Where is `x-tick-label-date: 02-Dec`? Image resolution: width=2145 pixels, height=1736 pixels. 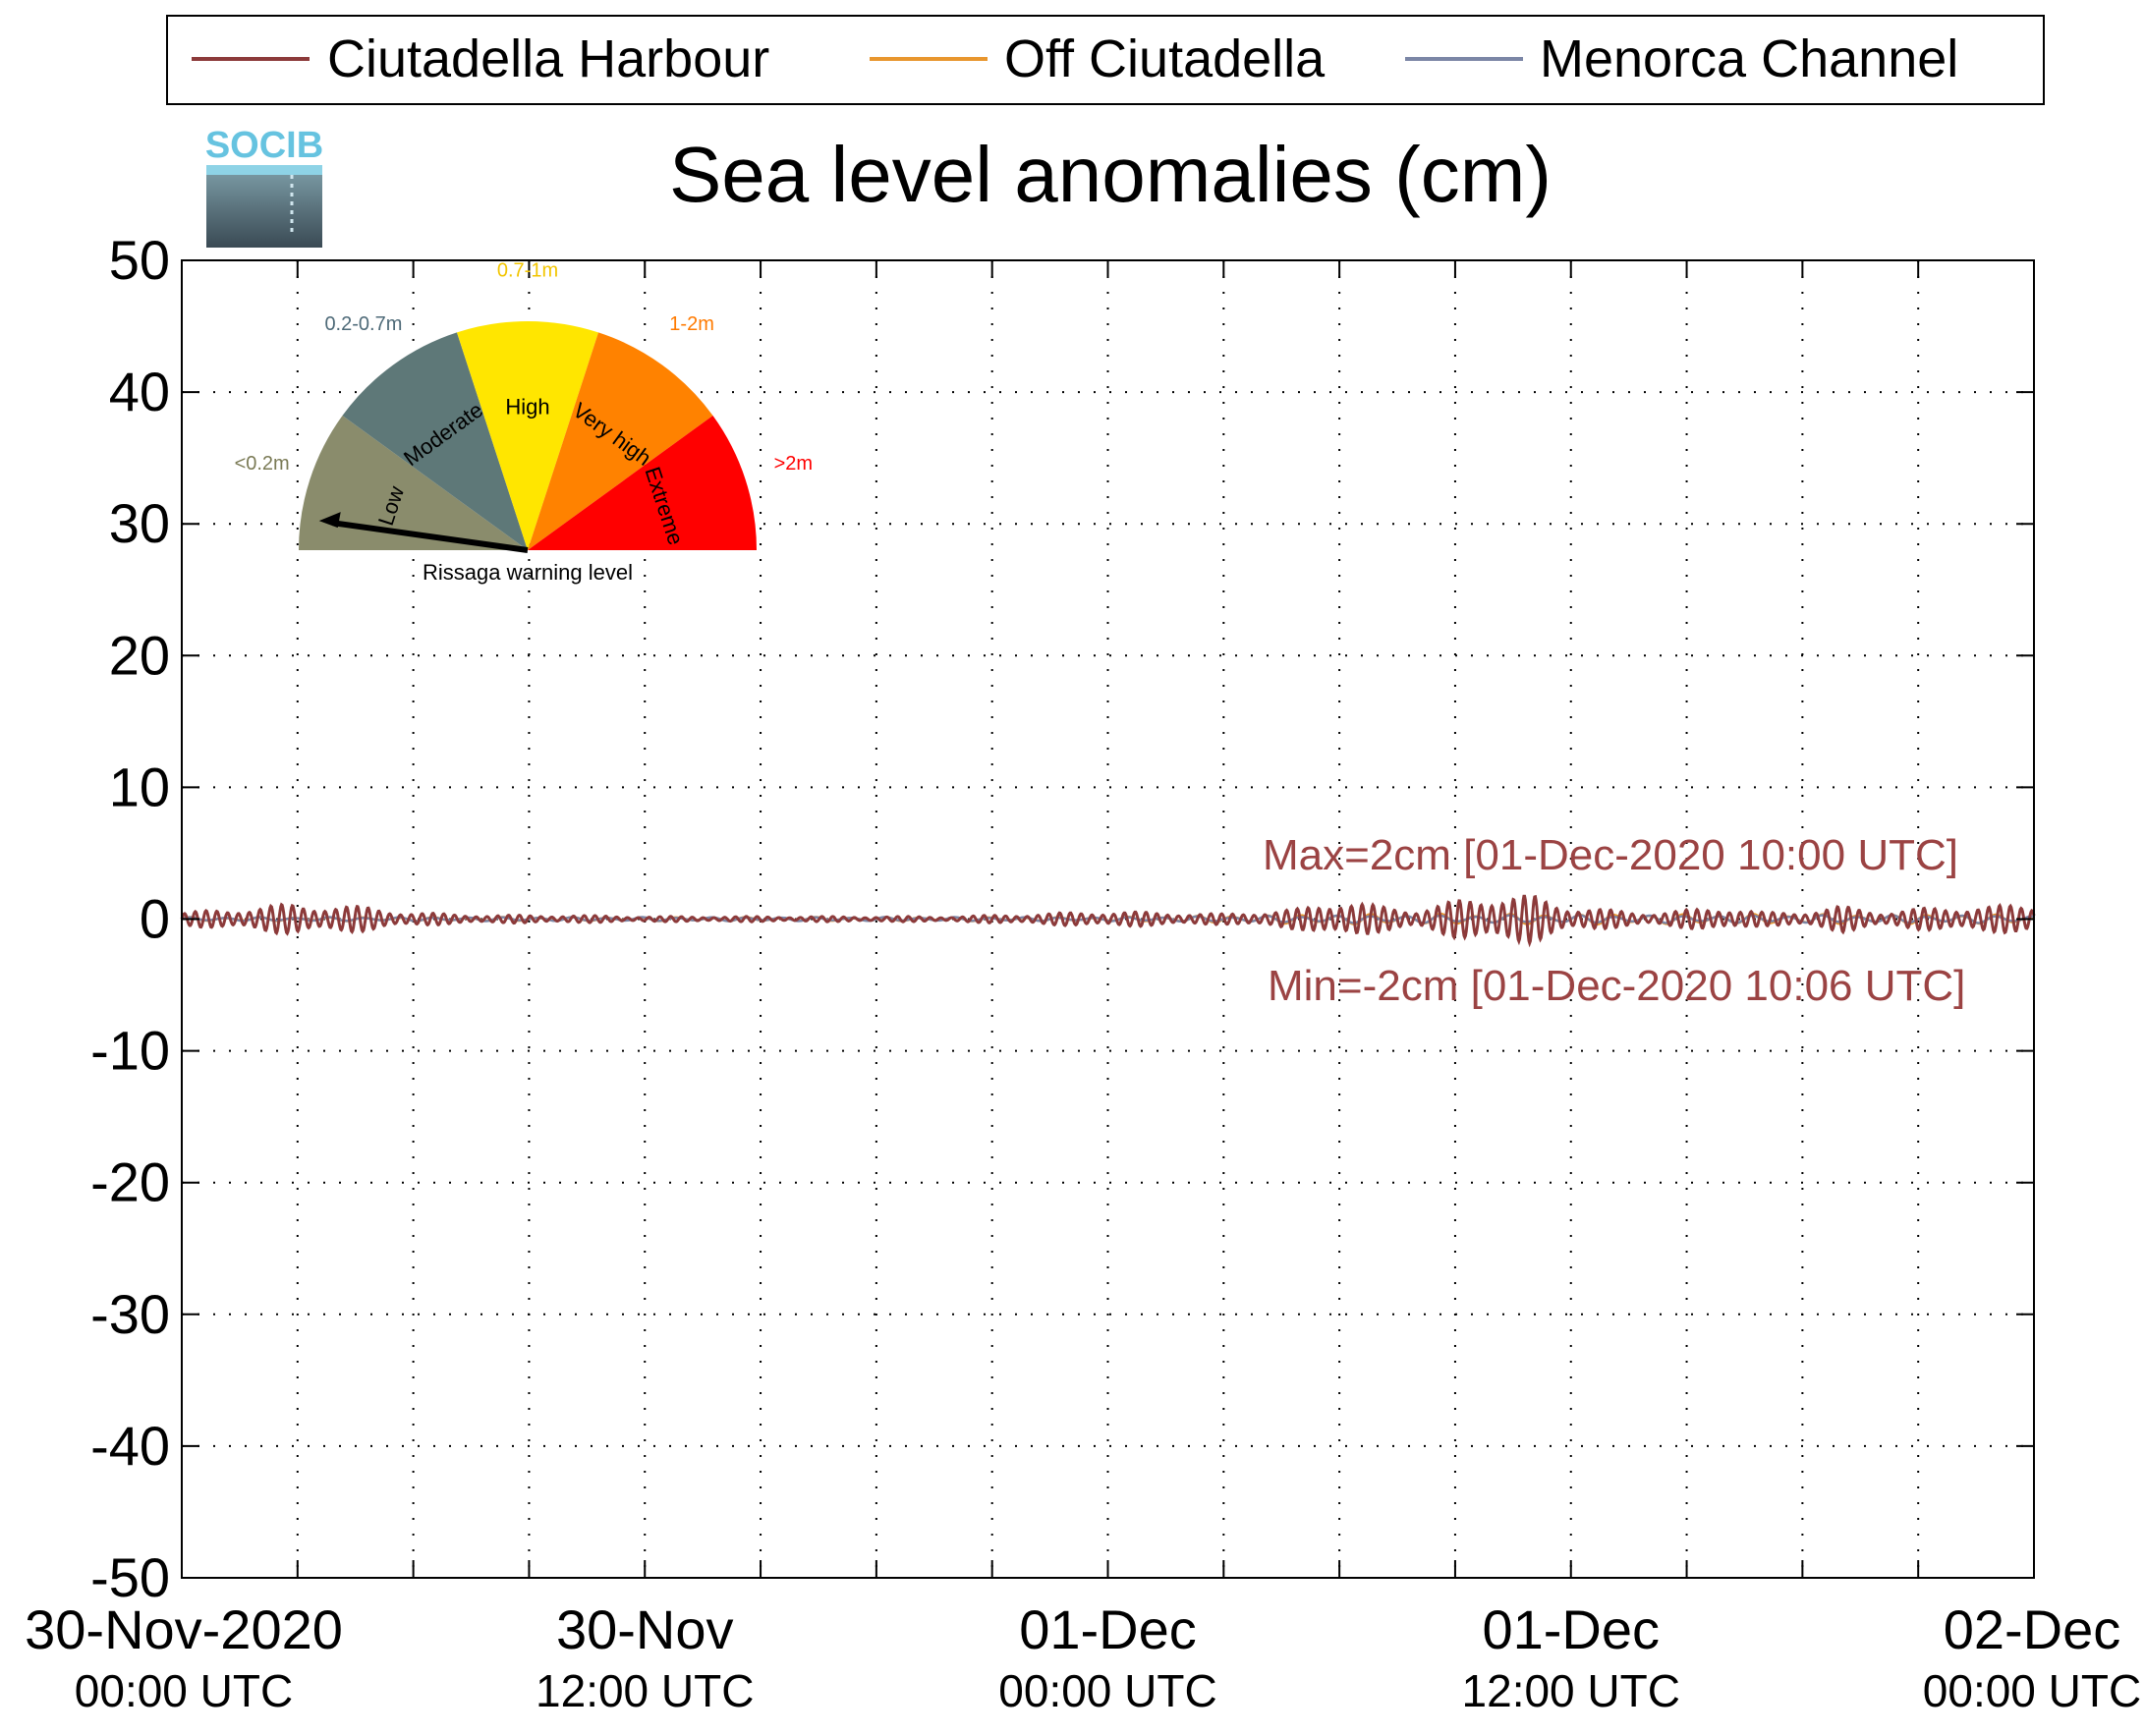
x-tick-label-date: 02-Dec is located at coordinates (2033, 1629).